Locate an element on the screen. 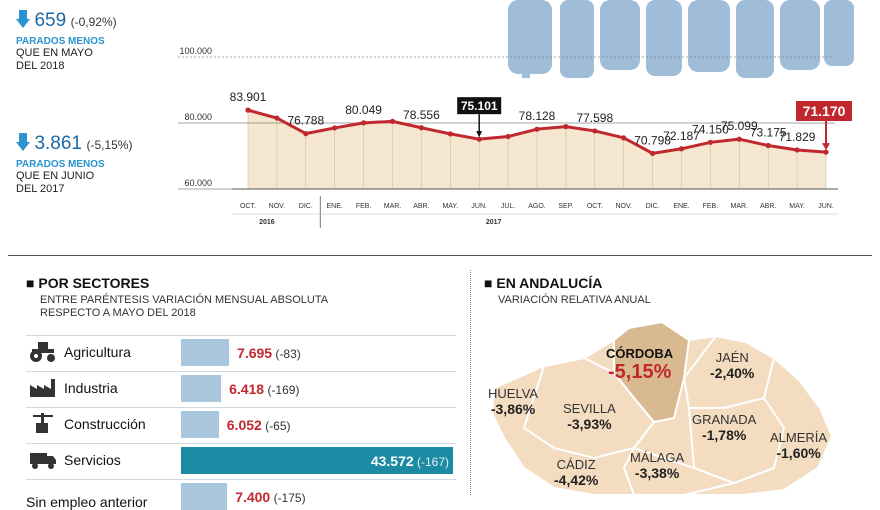  province-granada: GRANADA -1,78% is located at coordinates (724, 427).